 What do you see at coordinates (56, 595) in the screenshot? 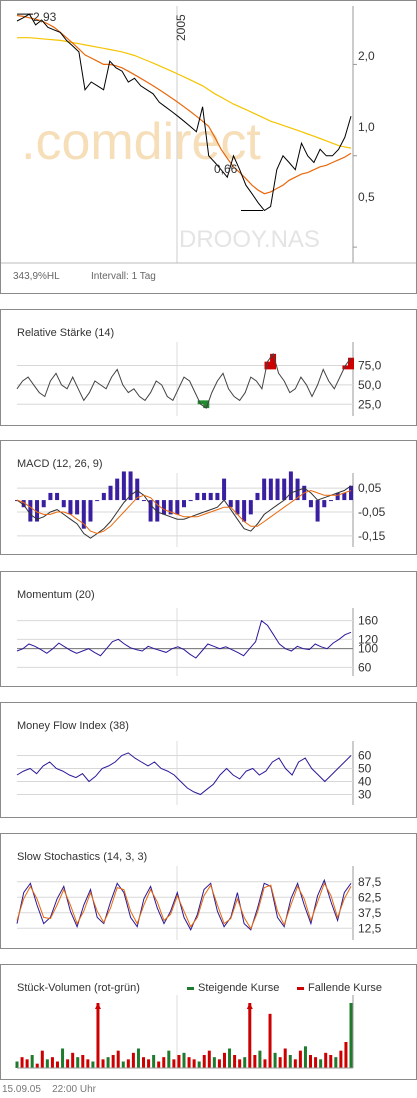
I see `momentum-title: Momentum (20)` at bounding box center [56, 595].